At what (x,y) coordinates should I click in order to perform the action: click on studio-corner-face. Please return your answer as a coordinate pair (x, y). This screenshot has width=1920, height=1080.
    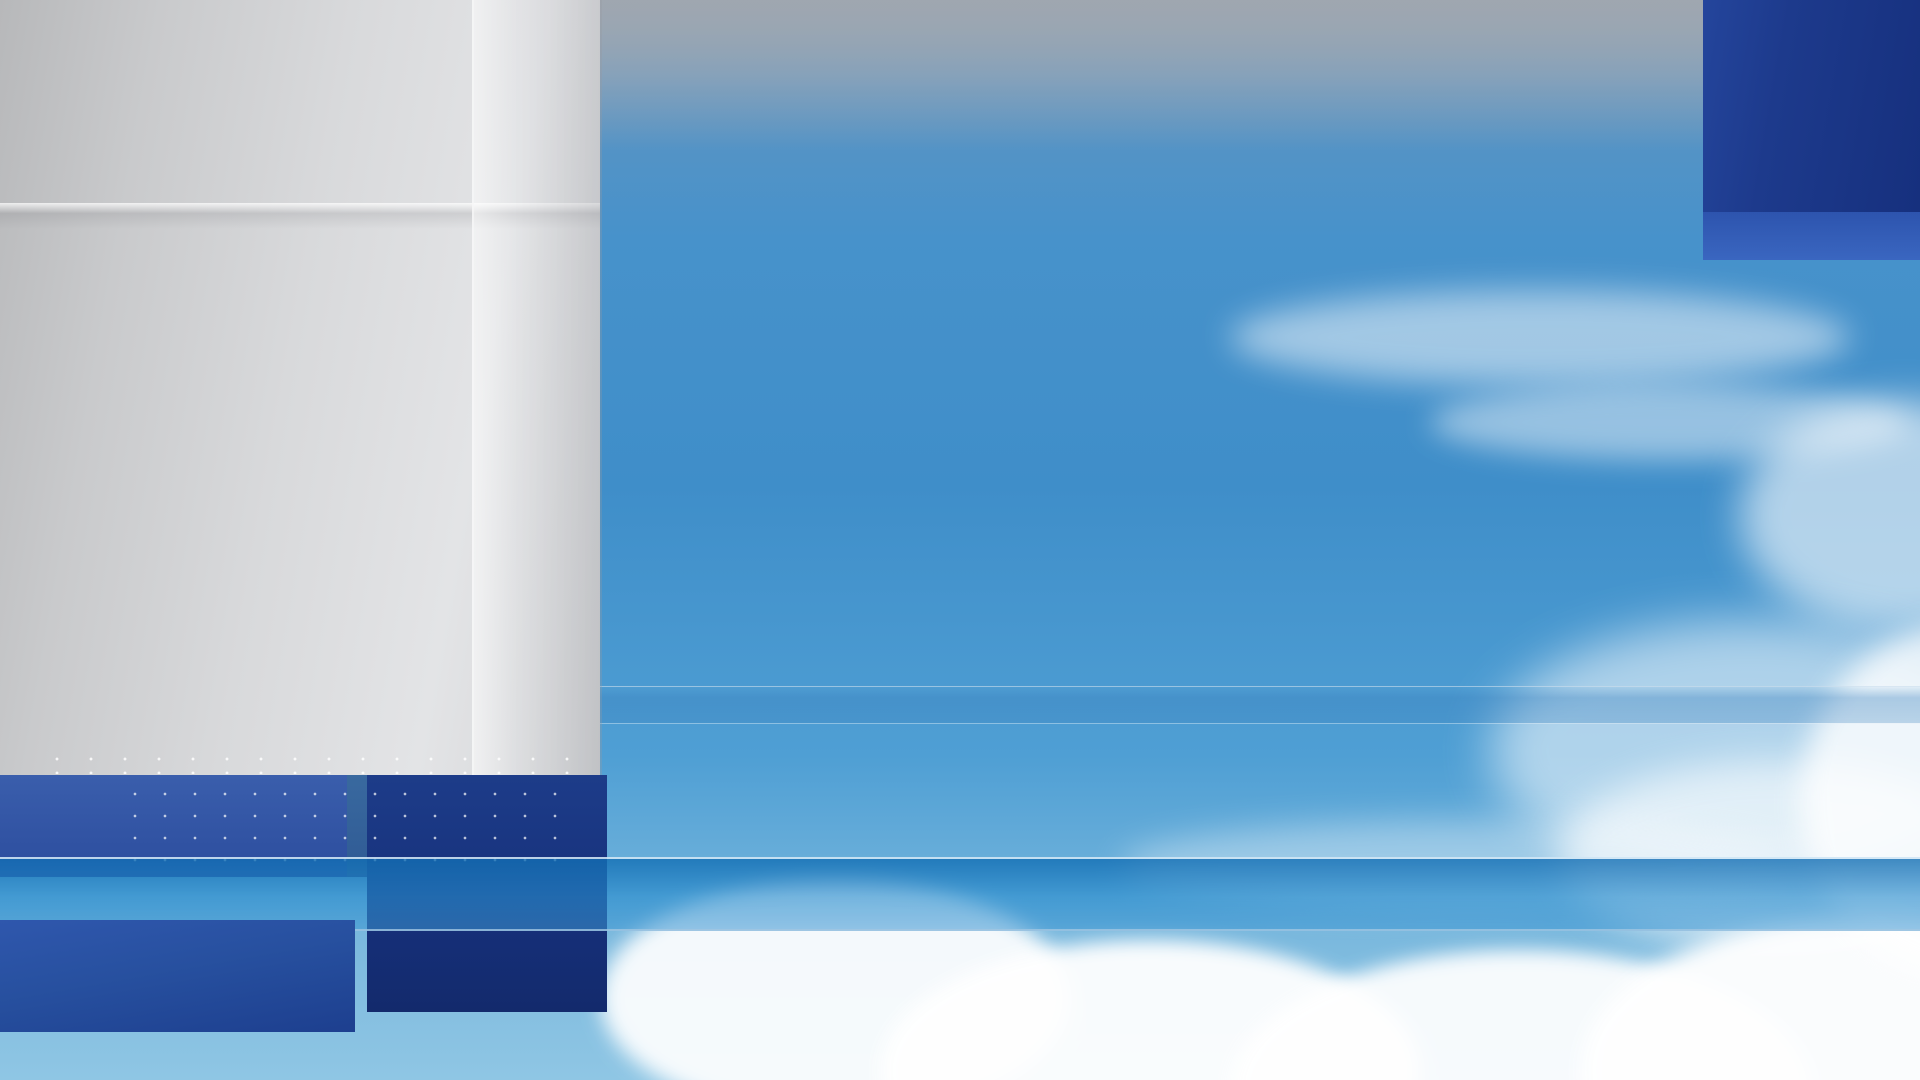
    Looking at the image, I should click on (1811, 236).